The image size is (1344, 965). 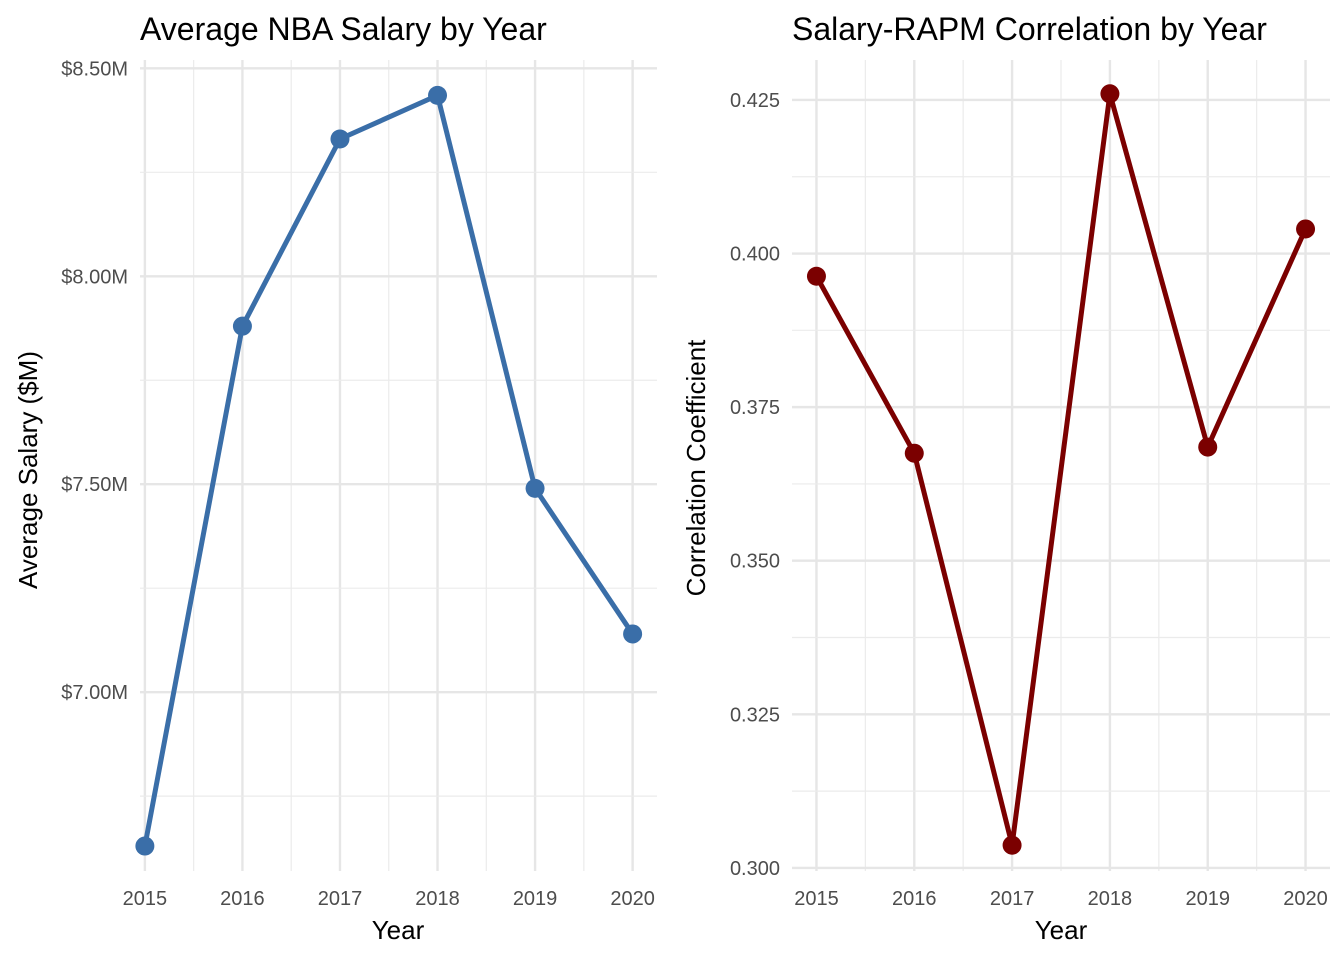 What do you see at coordinates (1061, 930) in the screenshot?
I see `correlation-x-axis-label: Year` at bounding box center [1061, 930].